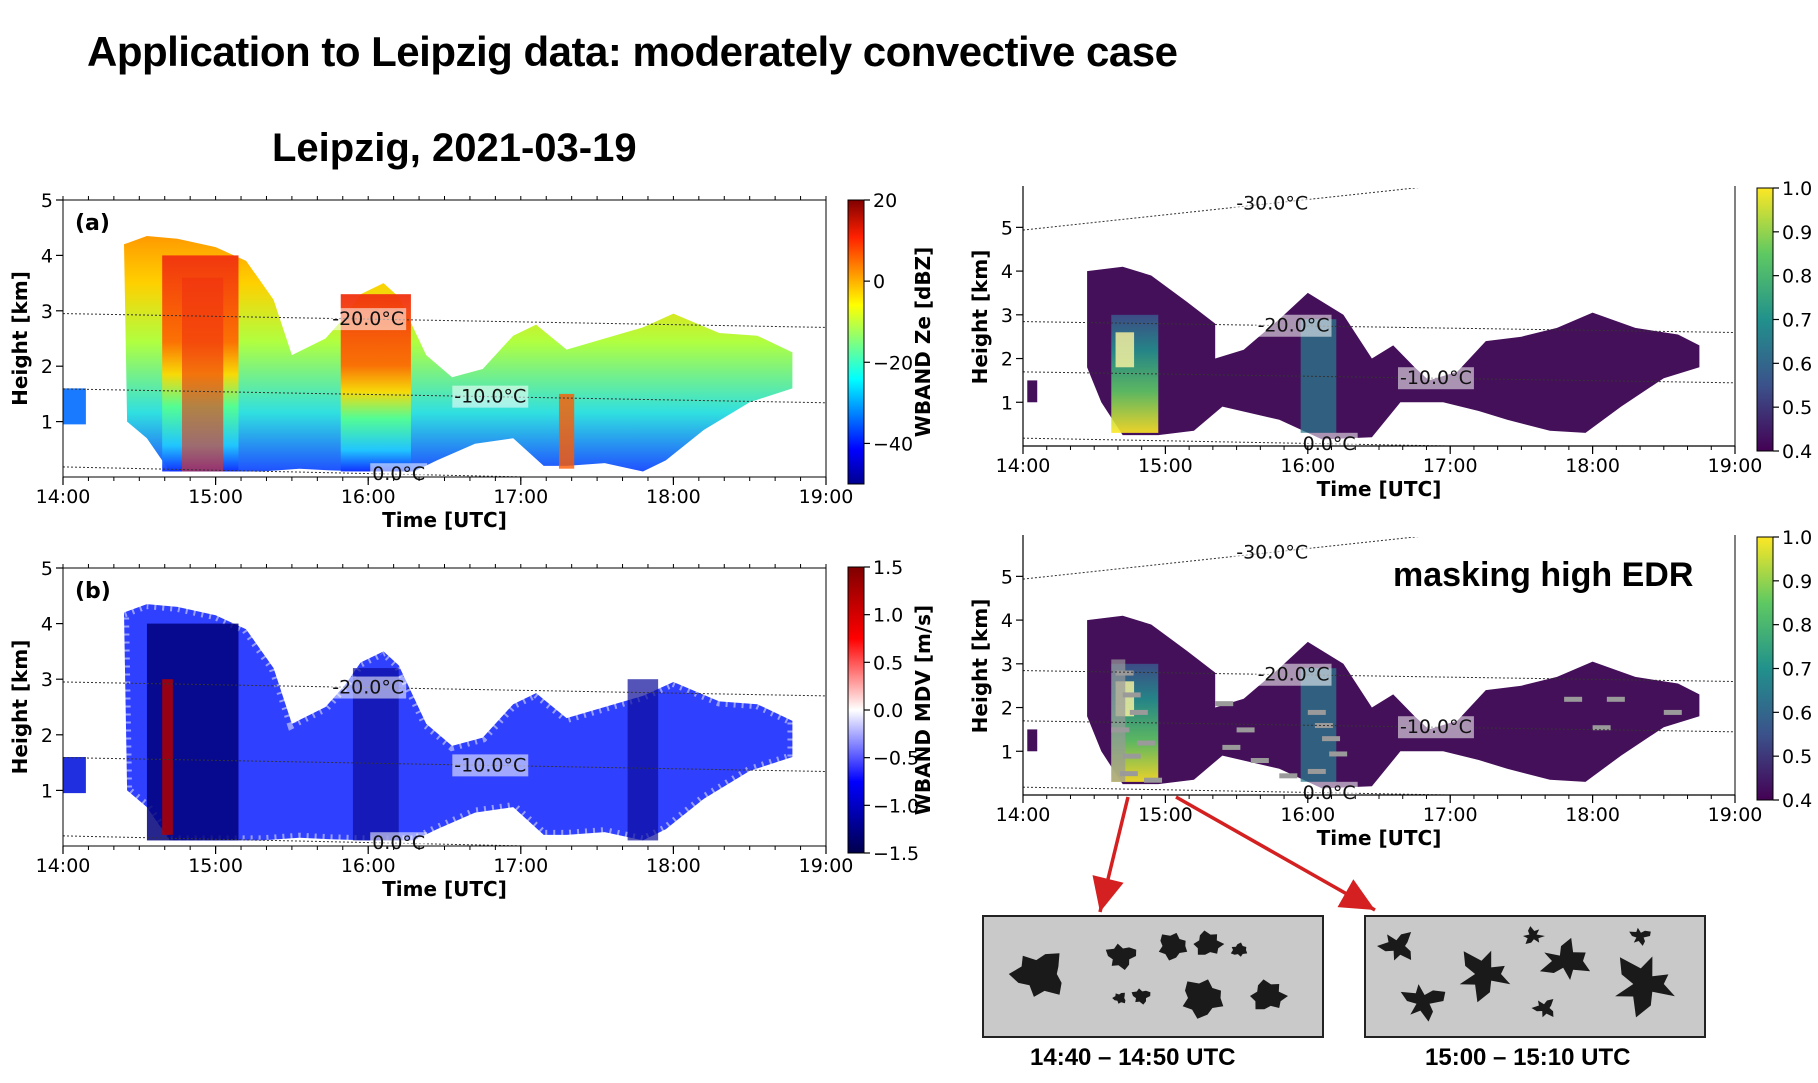 The image size is (1818, 1083). What do you see at coordinates (1007, 228) in the screenshot?
I see `y-tick-label-c-4: 5` at bounding box center [1007, 228].